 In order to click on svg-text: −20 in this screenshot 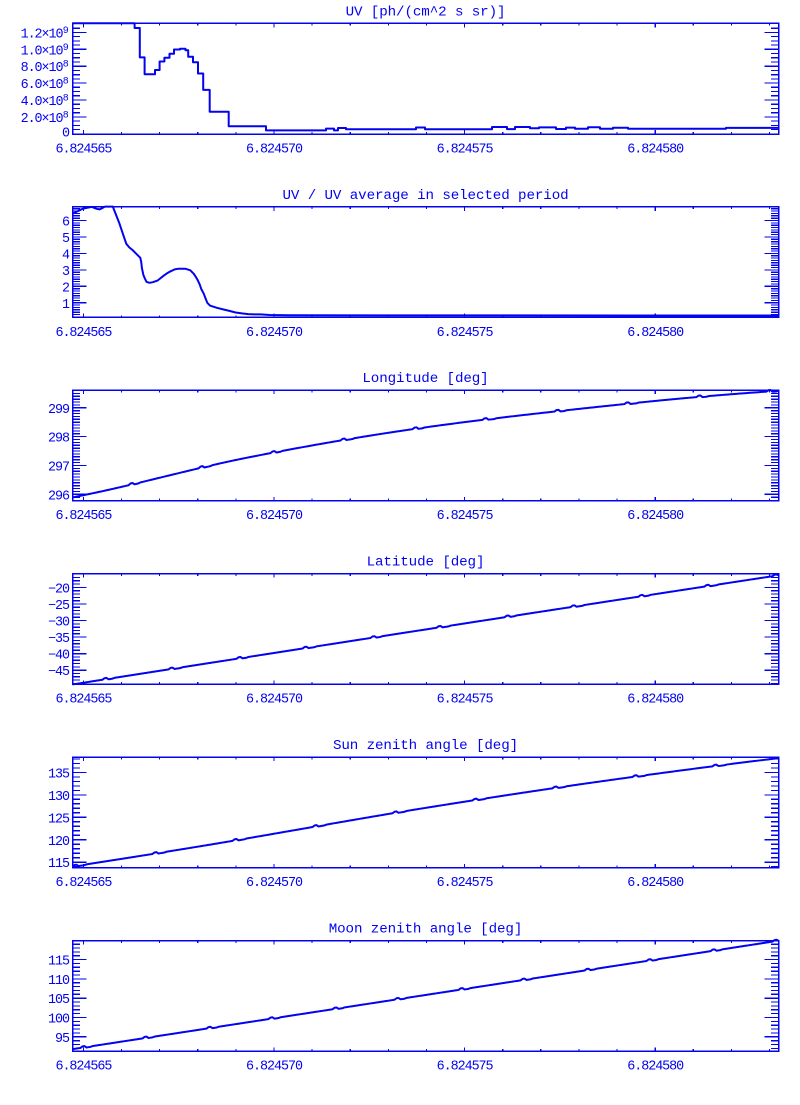, I will do `click(59, 589)`.